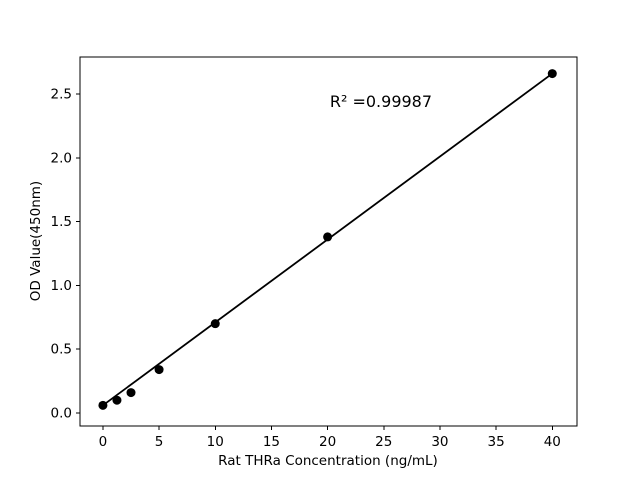  What do you see at coordinates (383, 442) in the screenshot?
I see `x-tick-label: 25` at bounding box center [383, 442].